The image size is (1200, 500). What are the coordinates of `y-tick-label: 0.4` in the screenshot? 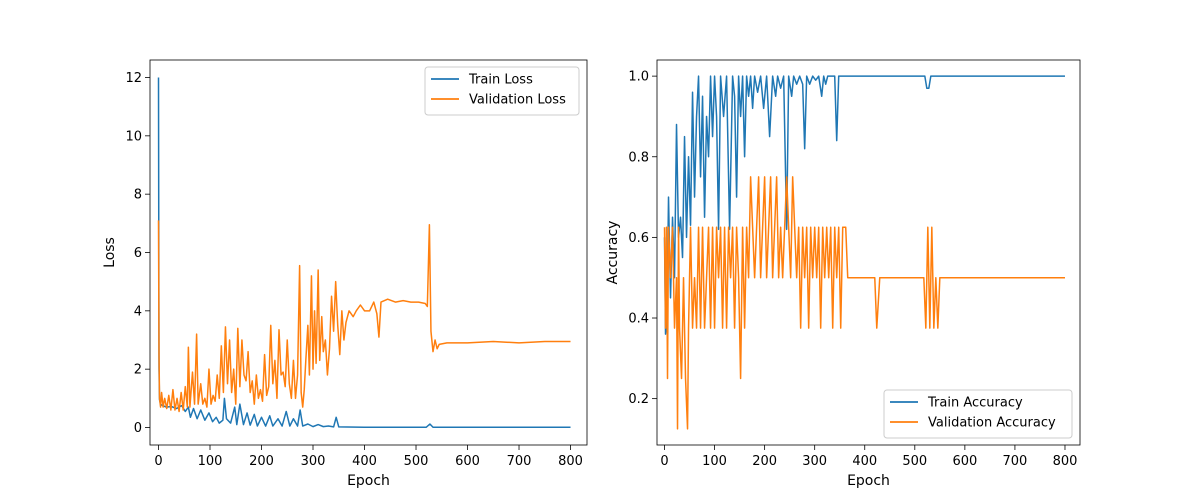 It's located at (638, 319).